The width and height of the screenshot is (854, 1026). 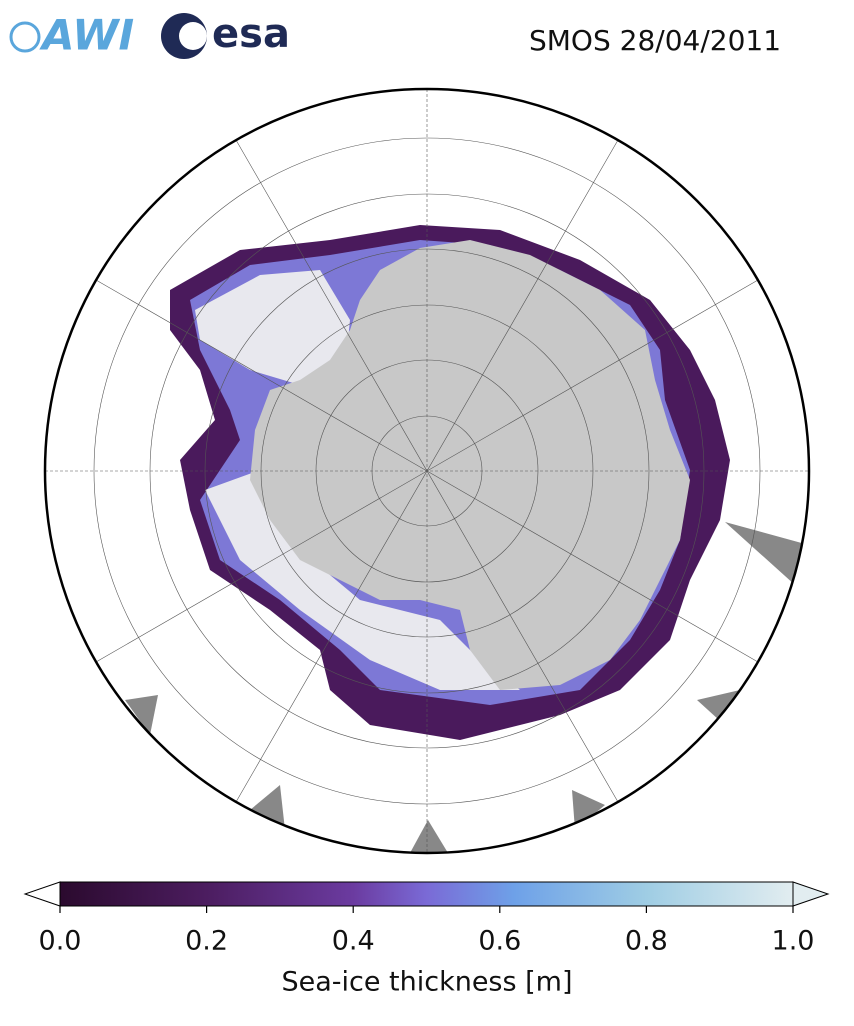 I want to click on colorbar-tick-label: 0.8, so click(x=646, y=941).